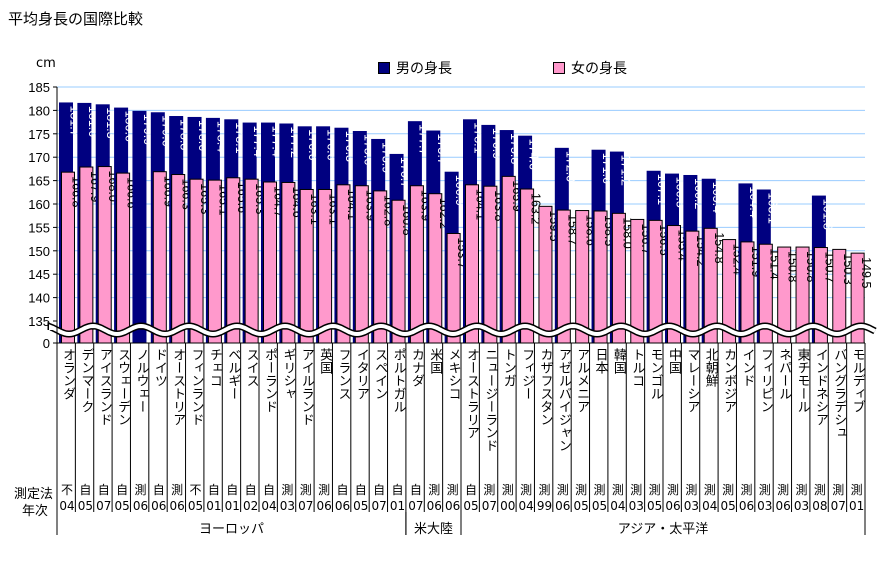 The height and width of the screenshot is (575, 895). I want to click on legend-female: 女の身長, so click(590, 68).